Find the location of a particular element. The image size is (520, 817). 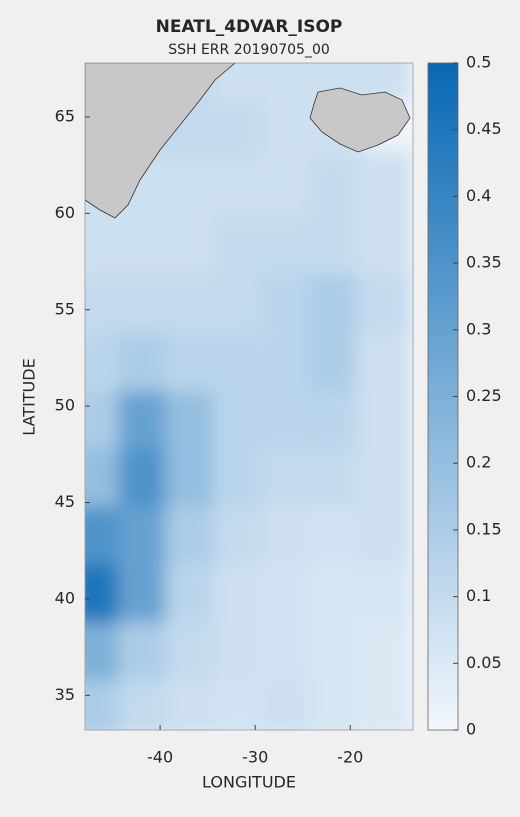

land is located at coordinates (248, 141).